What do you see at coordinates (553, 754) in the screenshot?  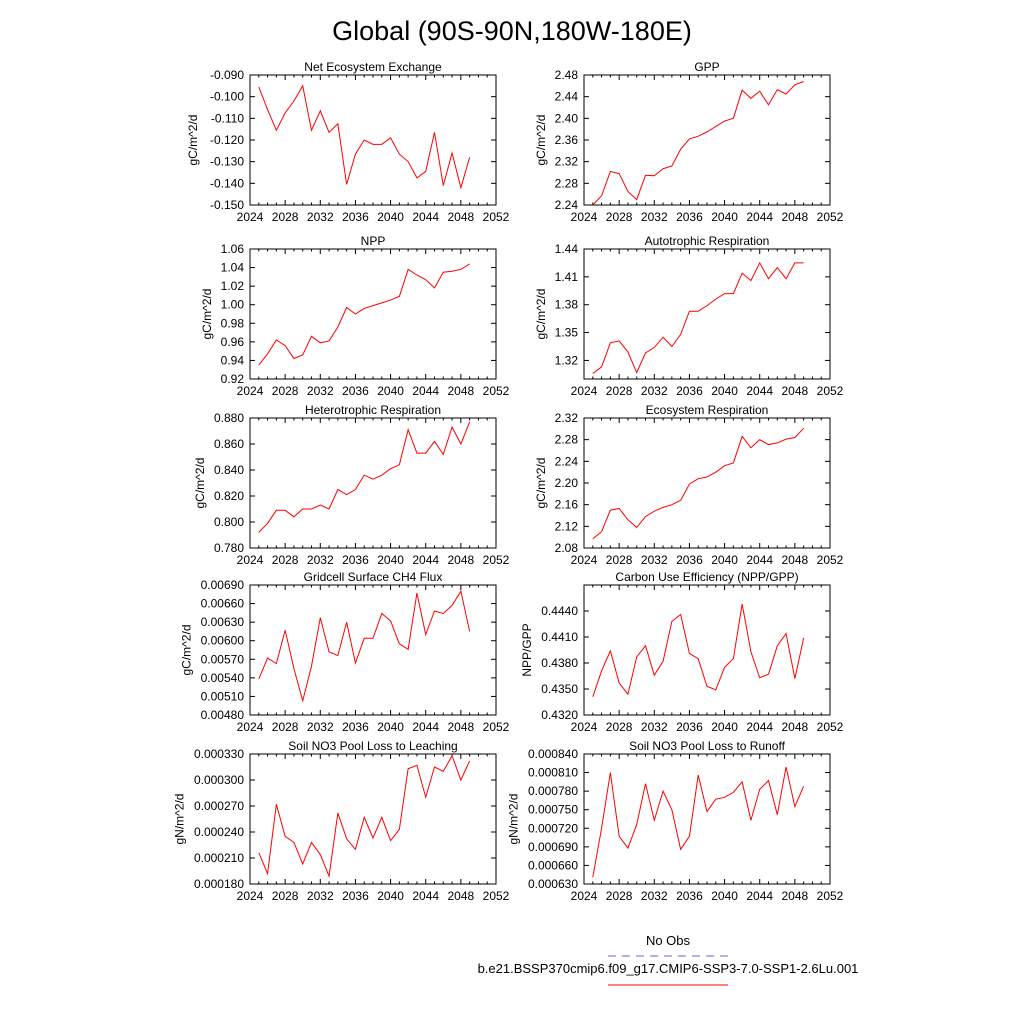 I see `y-tick-label: 0.000840` at bounding box center [553, 754].